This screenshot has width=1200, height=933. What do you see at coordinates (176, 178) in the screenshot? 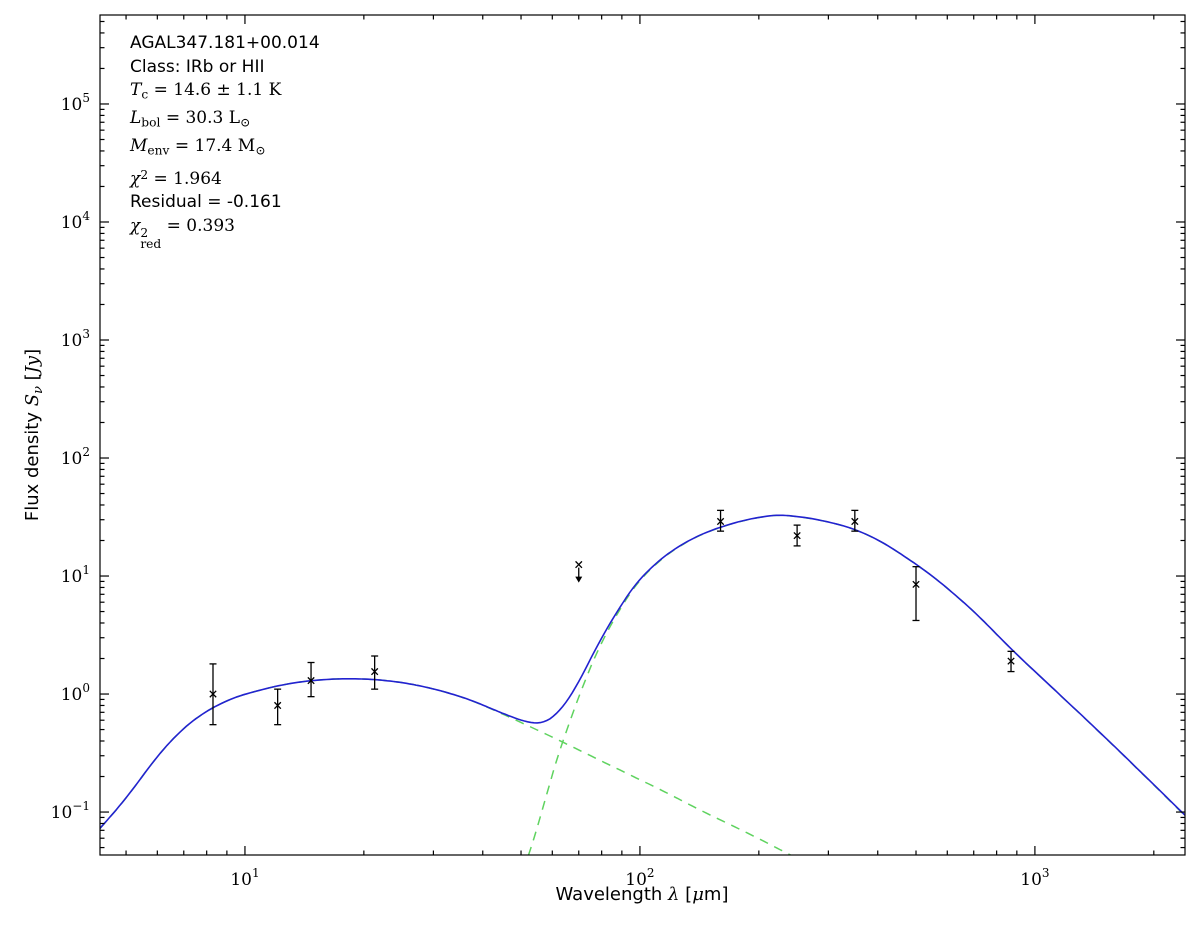
I see `chi-squared: χ2 = 1.964` at bounding box center [176, 178].